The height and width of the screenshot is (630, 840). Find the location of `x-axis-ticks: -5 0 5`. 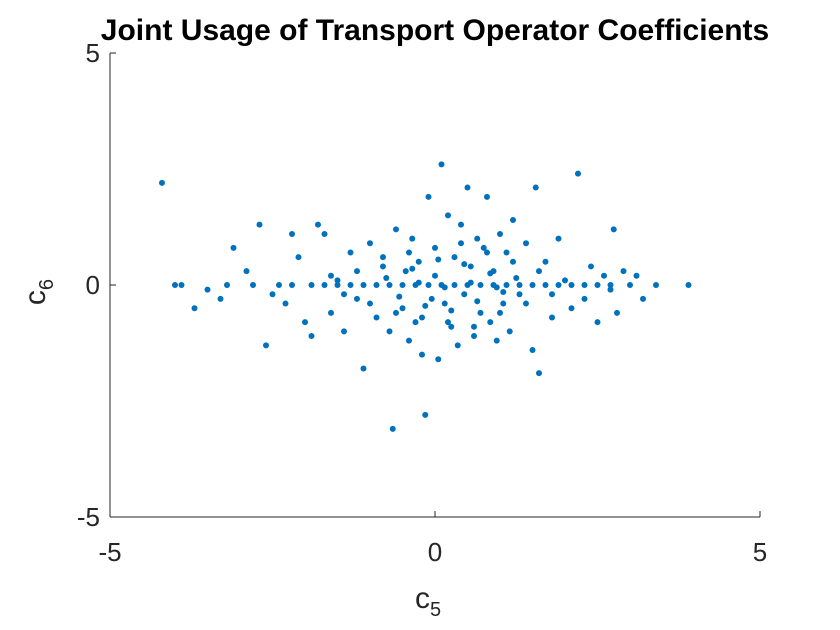

x-axis-ticks: -5 0 5 is located at coordinates (432, 539).